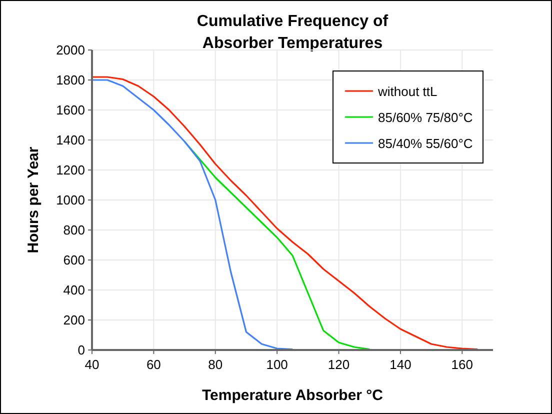 This screenshot has width=552, height=414. Describe the element at coordinates (425, 117) in the screenshot. I see `legend-label: 85/60% 75/80°C` at that location.